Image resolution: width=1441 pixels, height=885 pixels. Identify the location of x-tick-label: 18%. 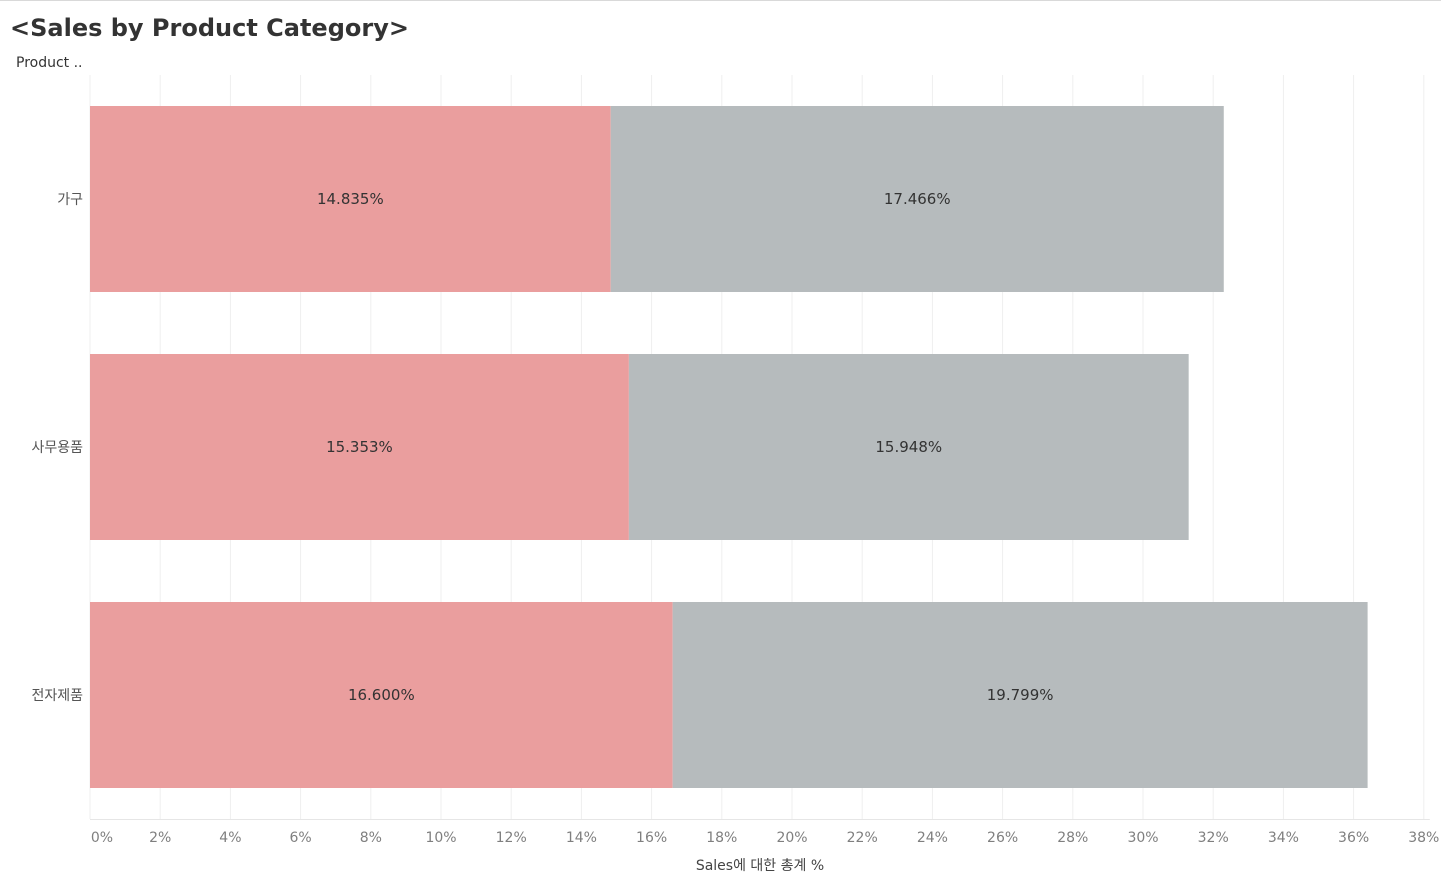
(721, 838).